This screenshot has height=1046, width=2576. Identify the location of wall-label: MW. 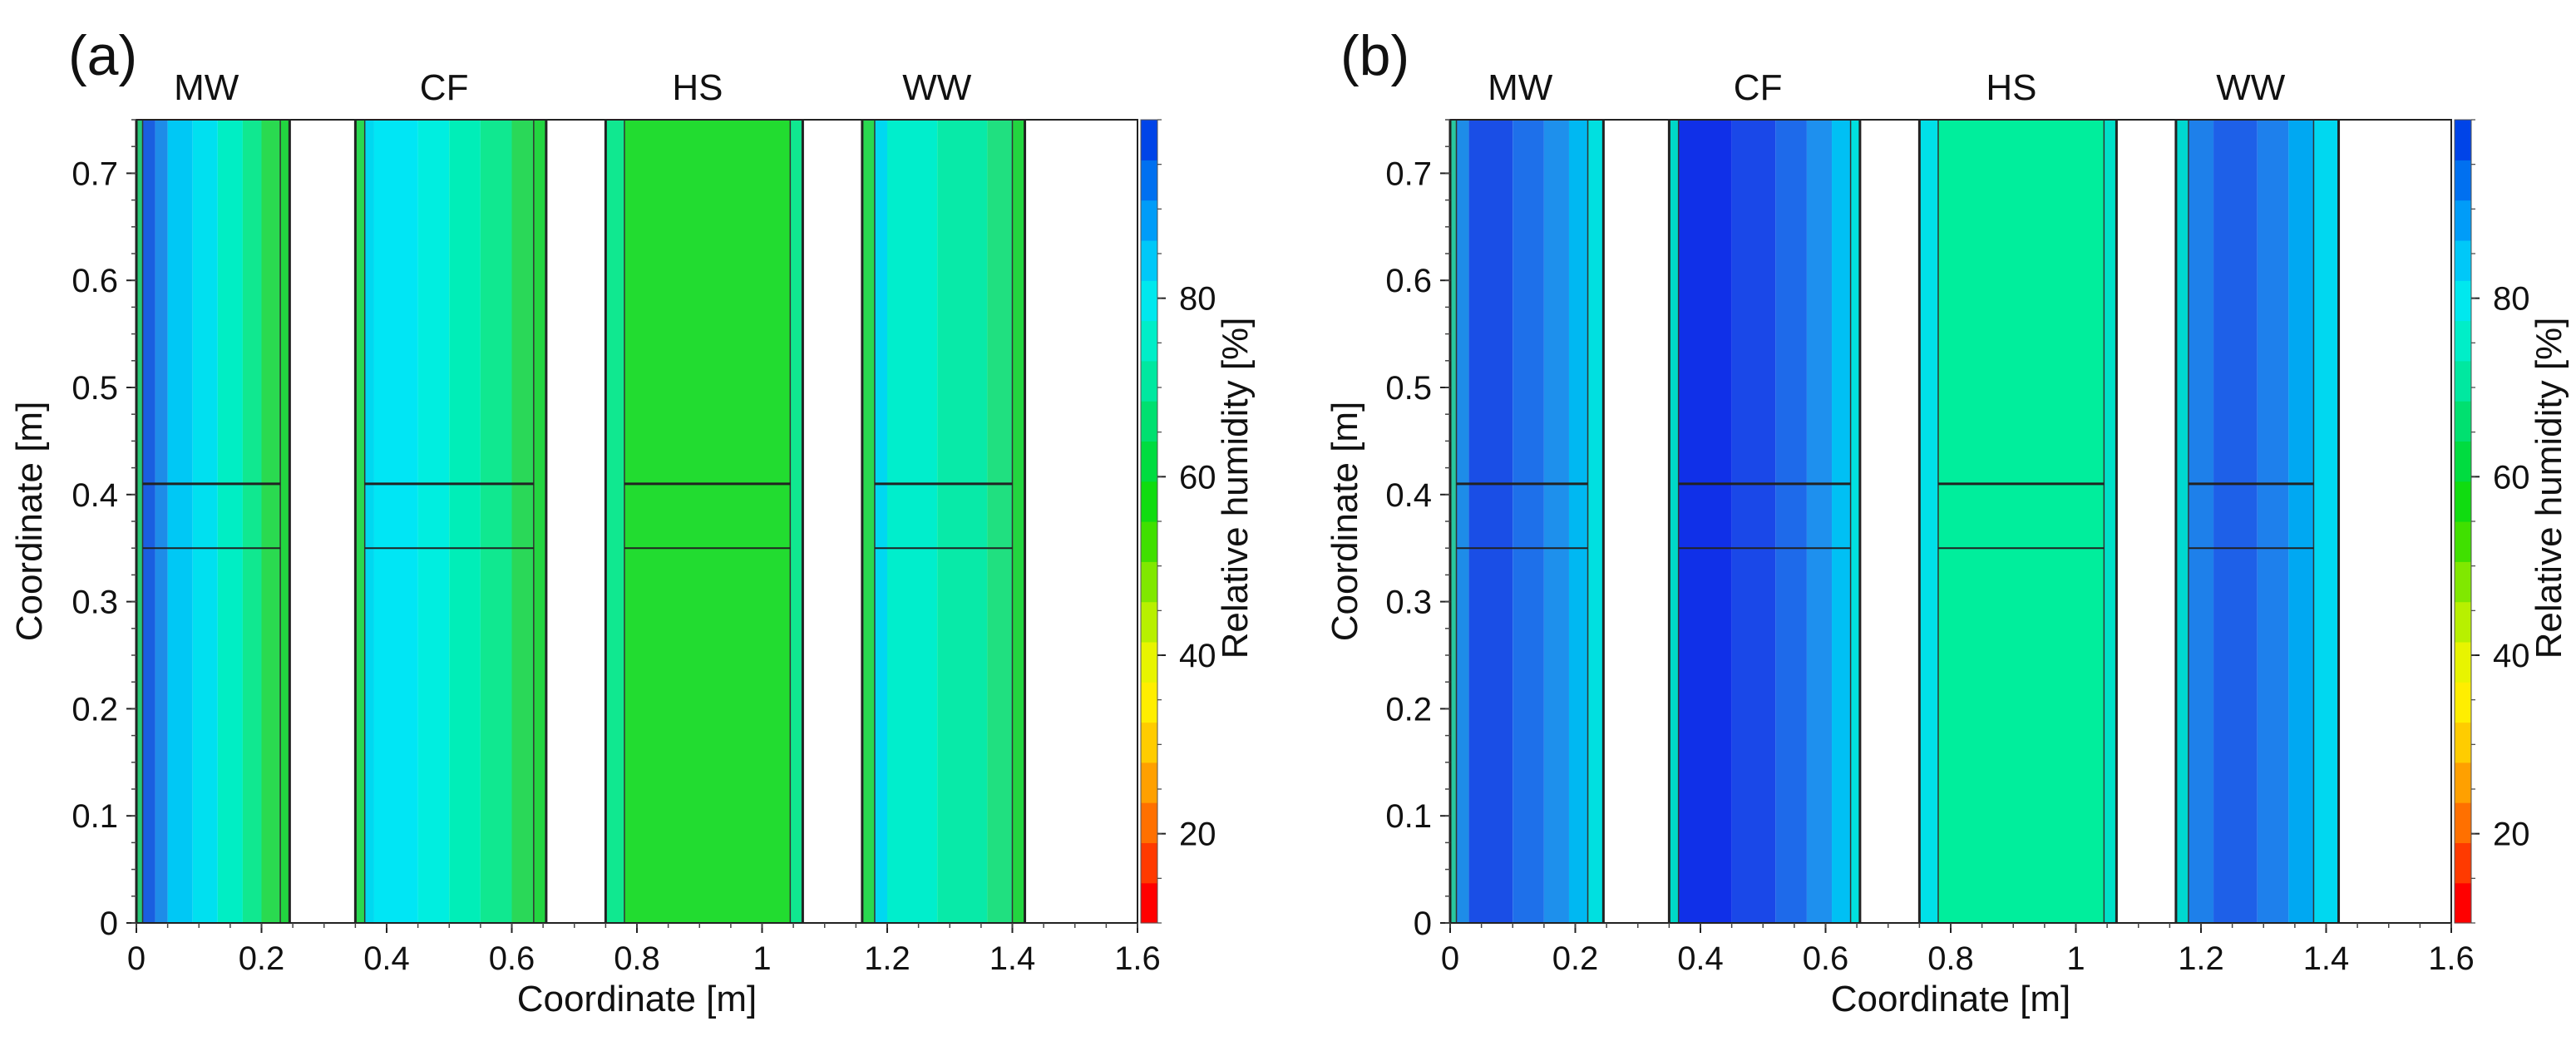
(206, 87).